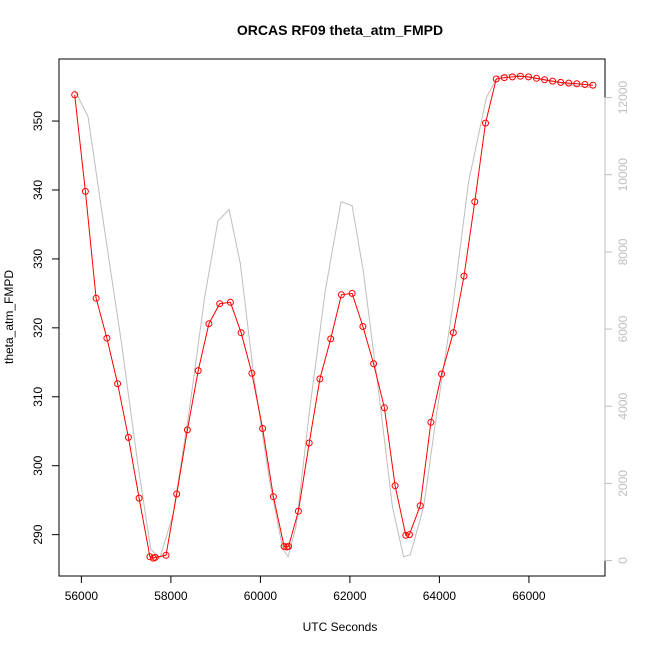  What do you see at coordinates (38, 259) in the screenshot?
I see `y-tick-label-left: 330` at bounding box center [38, 259].